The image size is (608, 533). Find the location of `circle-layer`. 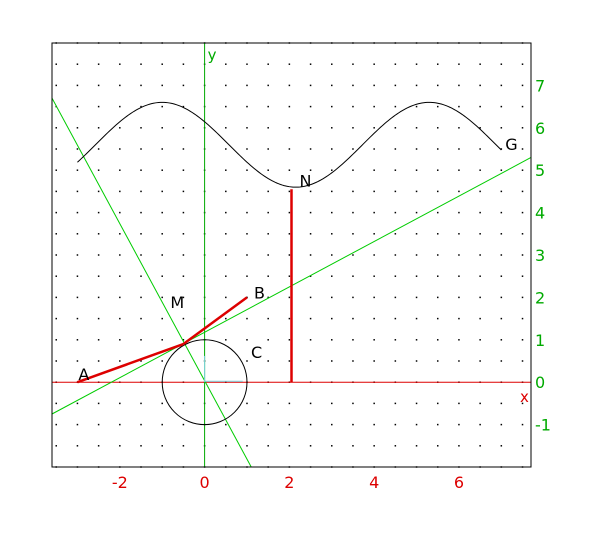

circle-layer is located at coordinates (204, 382).